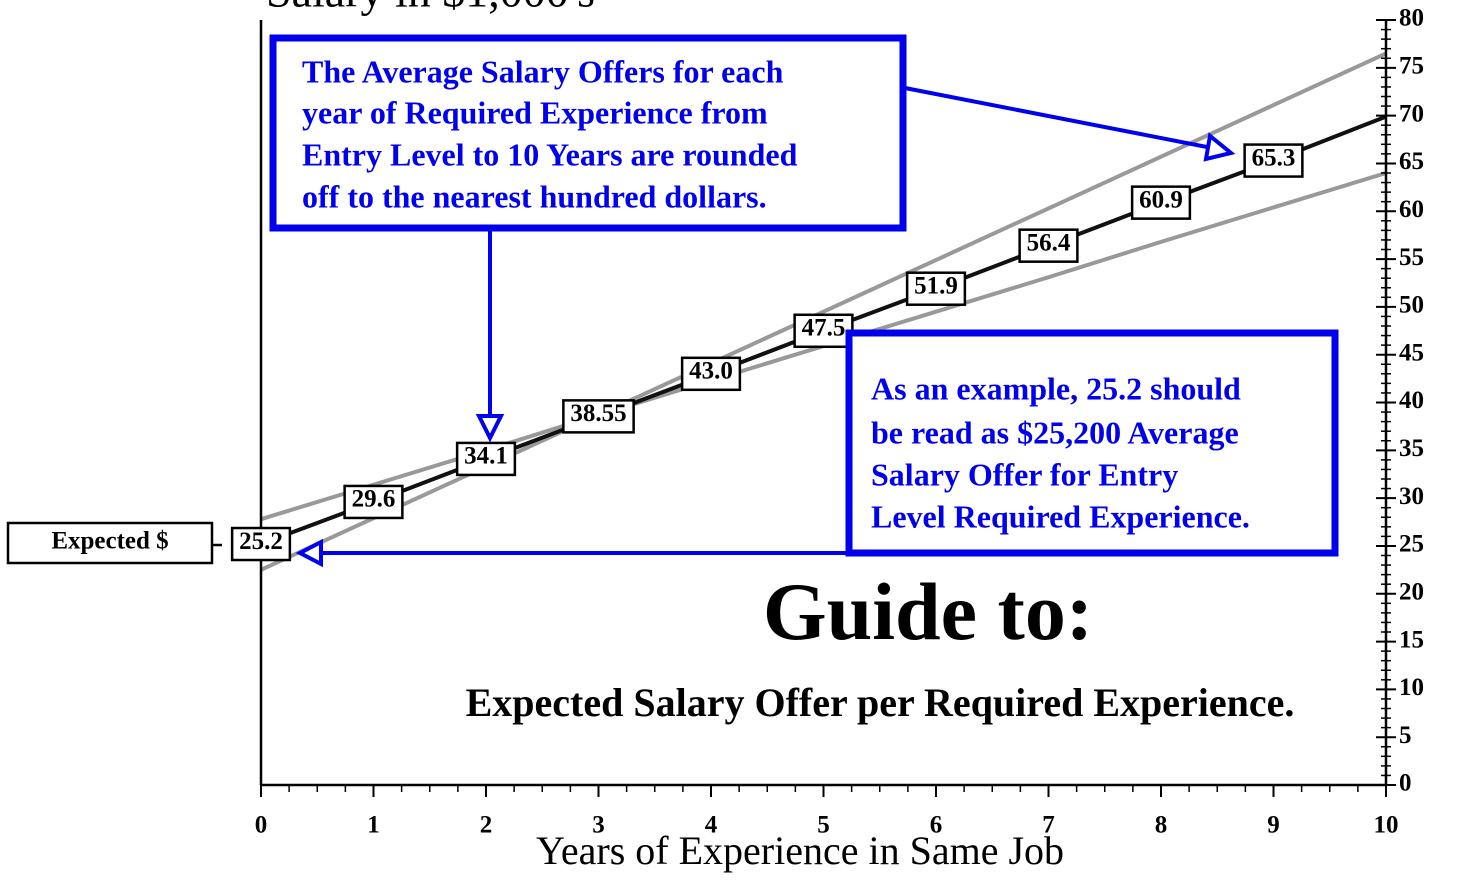 This screenshot has height=881, width=1461. What do you see at coordinates (1405, 783) in the screenshot?
I see `y-tick-label: 0` at bounding box center [1405, 783].